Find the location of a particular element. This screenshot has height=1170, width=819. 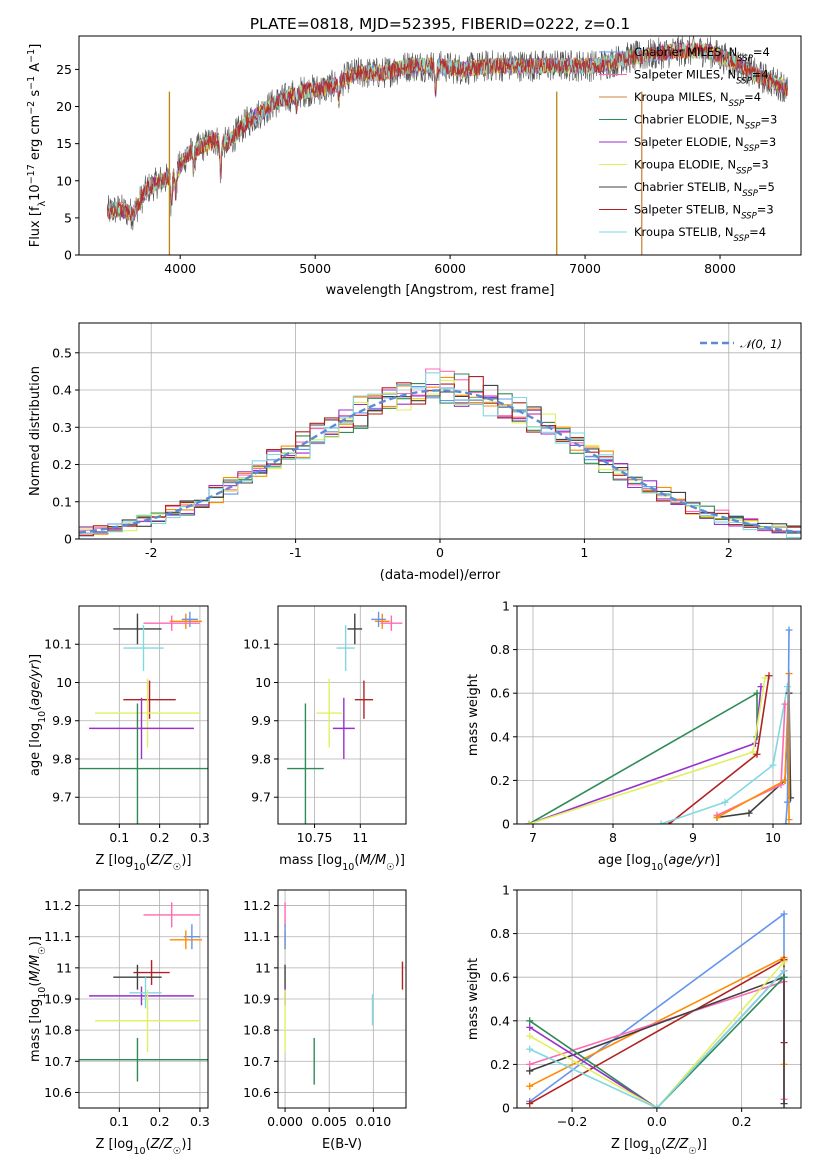

x-tick-label: 4000 is located at coordinates (180, 268).